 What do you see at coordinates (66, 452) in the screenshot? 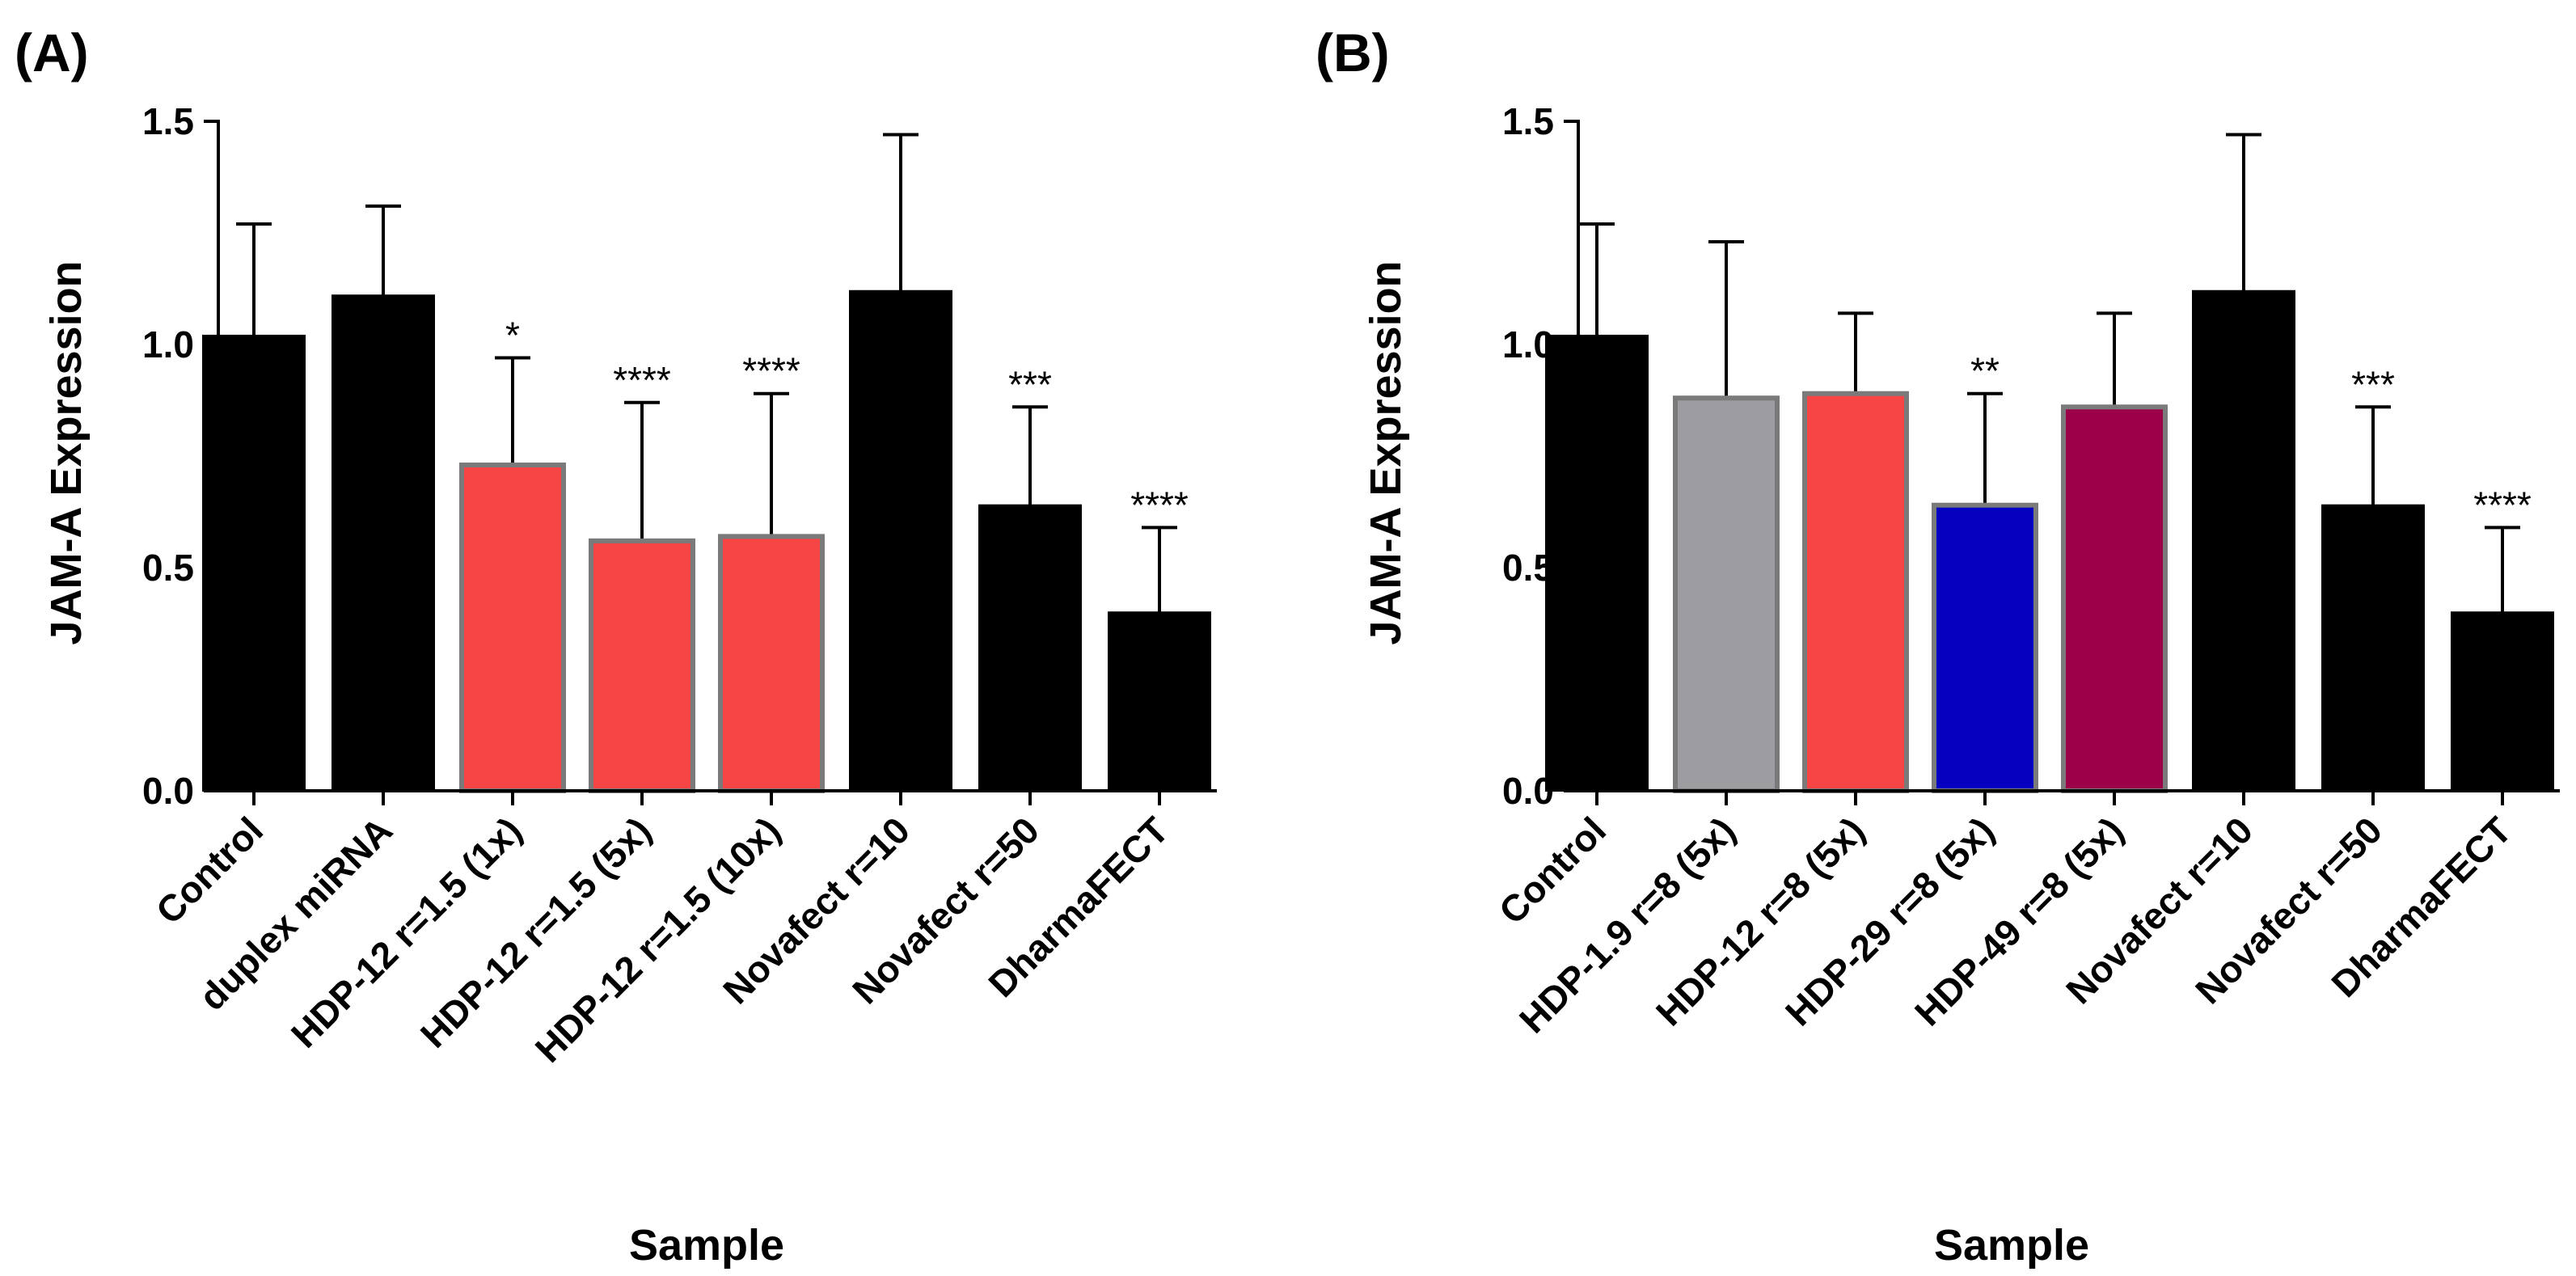
I see `panel-a-y-axis-title: JAM-A Expression` at bounding box center [66, 452].